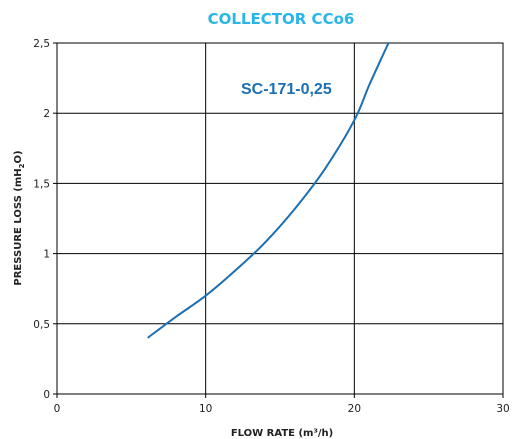 Image resolution: width=513 pixels, height=439 pixels. What do you see at coordinates (41, 44) in the screenshot?
I see `y-tick-label: 2,5` at bounding box center [41, 44].